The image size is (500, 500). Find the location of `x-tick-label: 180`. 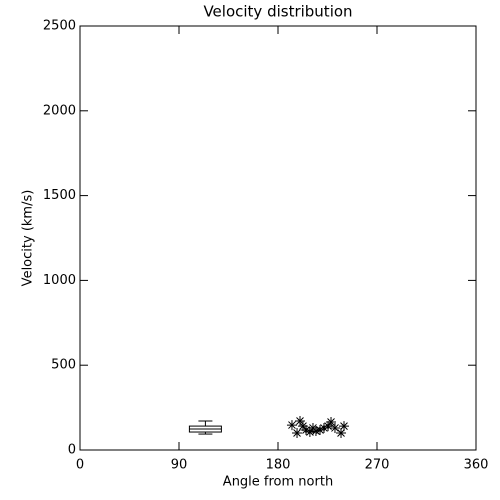

x-tick-label: 180 is located at coordinates (278, 465).